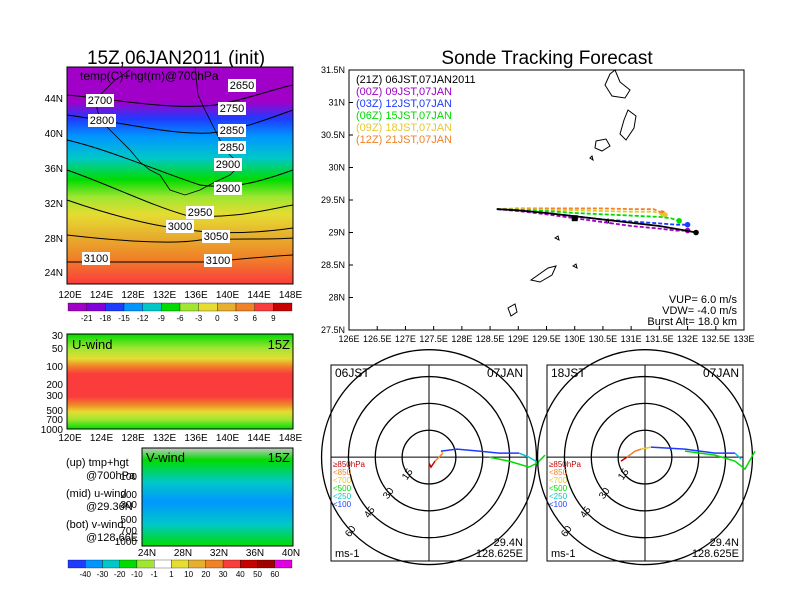 This screenshot has width=792, height=612. I want to click on lon-tick-label: 148E, so click(291, 295).